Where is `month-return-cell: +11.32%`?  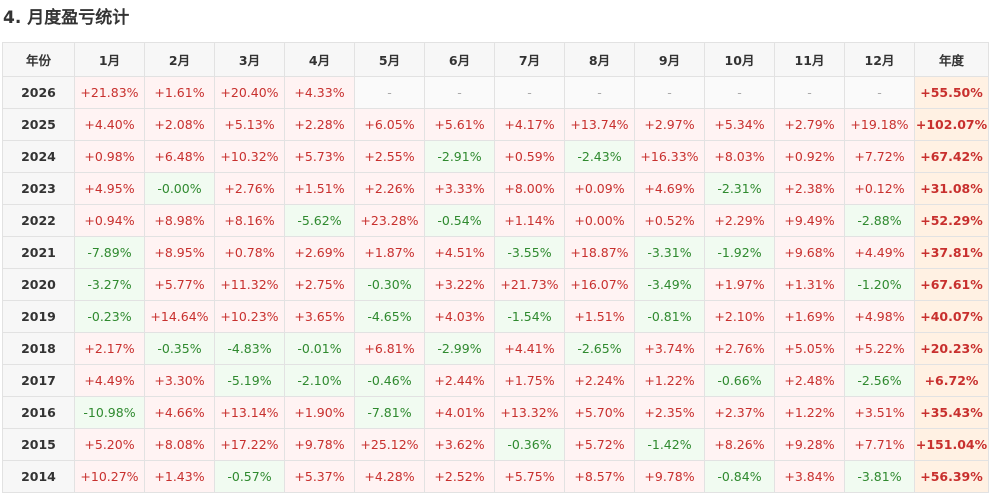
month-return-cell: +11.32% is located at coordinates (249, 284).